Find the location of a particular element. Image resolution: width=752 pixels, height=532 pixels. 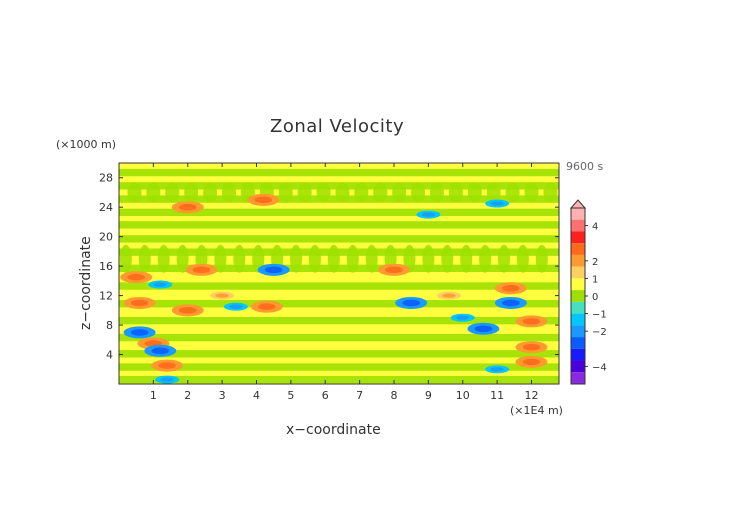

colorbar-tick-label: 4 is located at coordinates (595, 227).